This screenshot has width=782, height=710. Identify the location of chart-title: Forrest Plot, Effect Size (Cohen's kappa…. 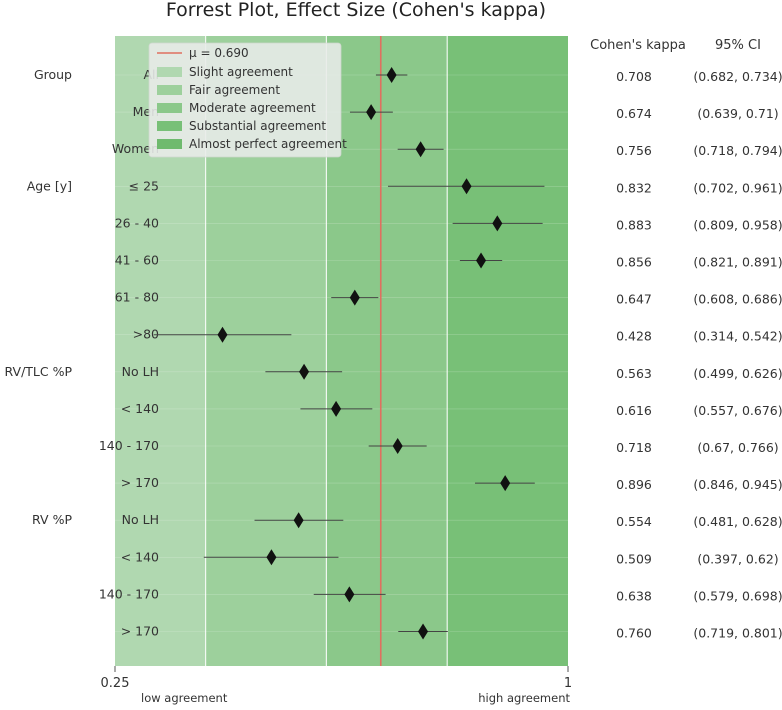
(356, 10).